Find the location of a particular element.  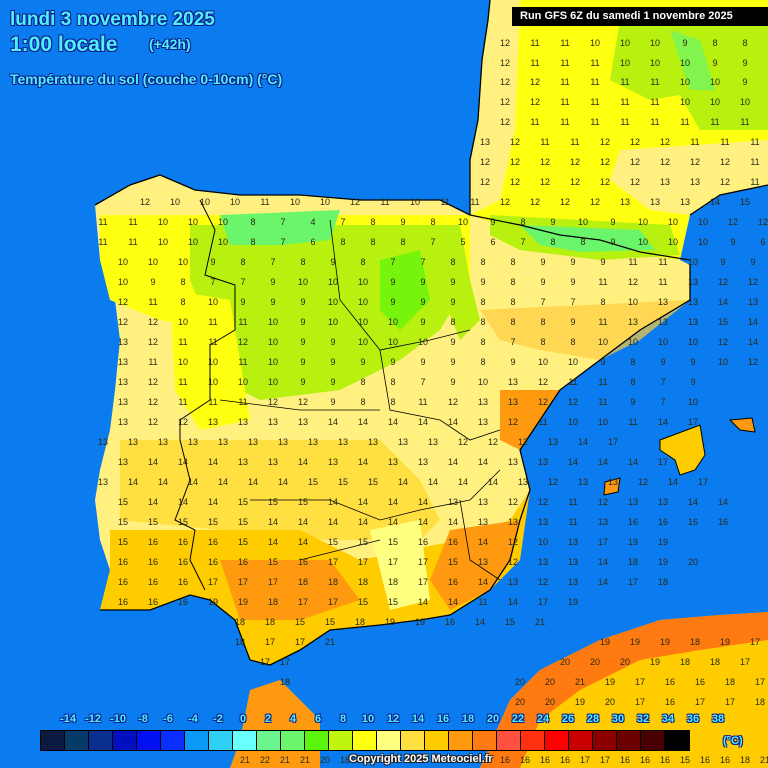

border-portugal-spain is located at coordinates (205, 395).